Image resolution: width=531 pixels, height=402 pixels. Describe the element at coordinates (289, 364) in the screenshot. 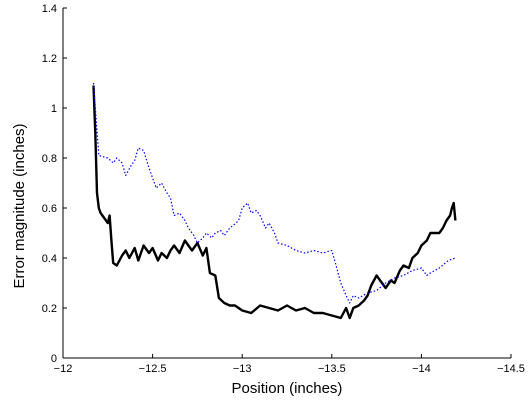

I see `x-axis-ticks: −12 −12.5 −13 −13.5 −14 −14.5` at that location.